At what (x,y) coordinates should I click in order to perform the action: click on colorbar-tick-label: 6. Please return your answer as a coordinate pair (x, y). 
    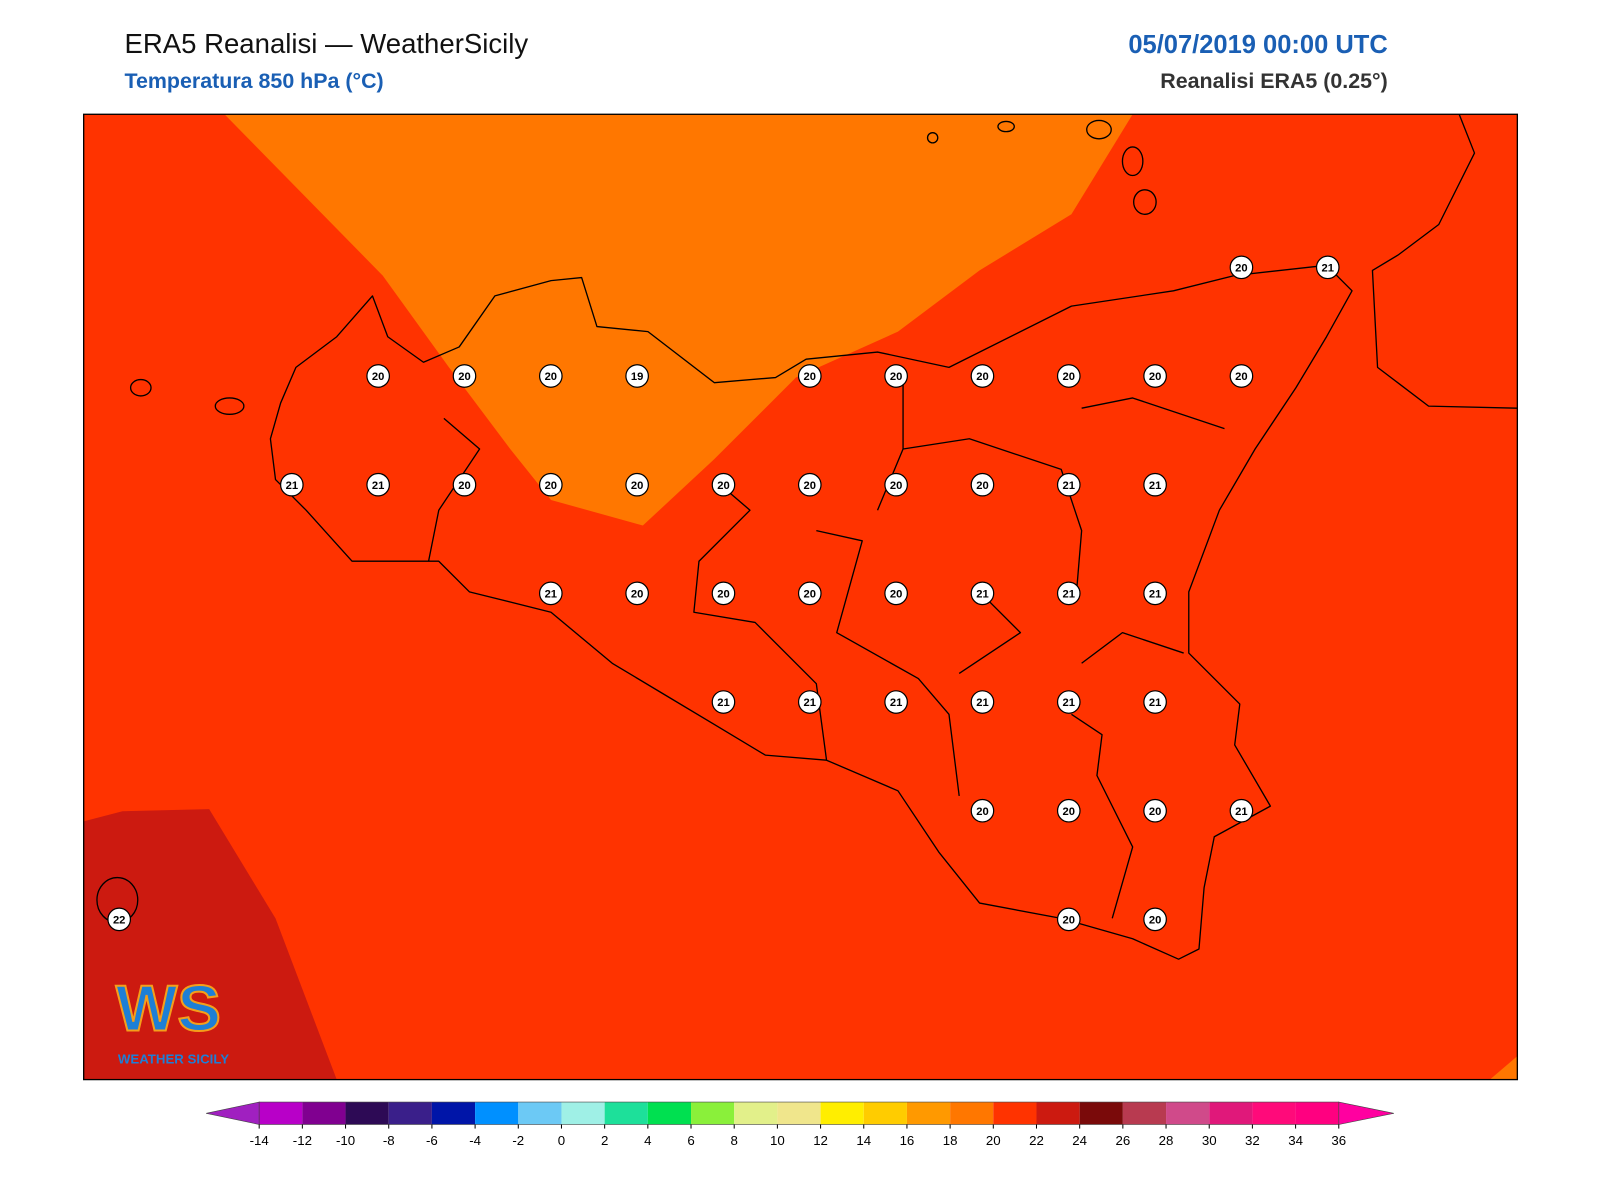
    Looking at the image, I should click on (690, 1140).